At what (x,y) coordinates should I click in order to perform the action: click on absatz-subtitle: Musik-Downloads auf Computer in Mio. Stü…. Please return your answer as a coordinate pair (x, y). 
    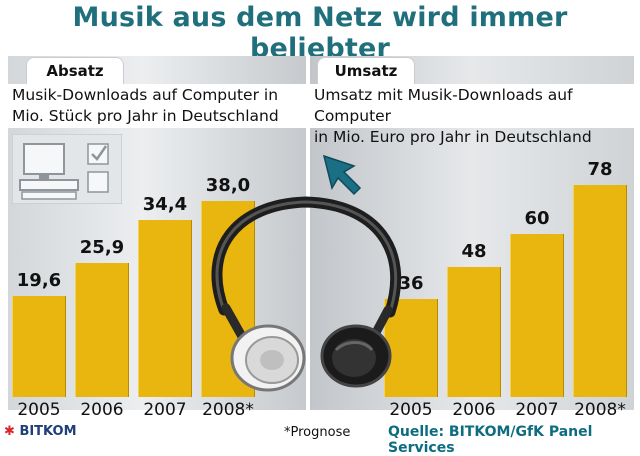
    Looking at the image, I should click on (157, 106).